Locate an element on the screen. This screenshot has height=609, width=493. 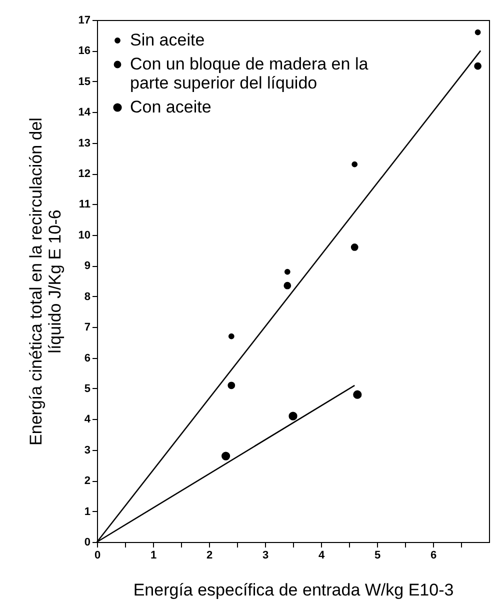
x-tick-label: 2 is located at coordinates (209, 556).